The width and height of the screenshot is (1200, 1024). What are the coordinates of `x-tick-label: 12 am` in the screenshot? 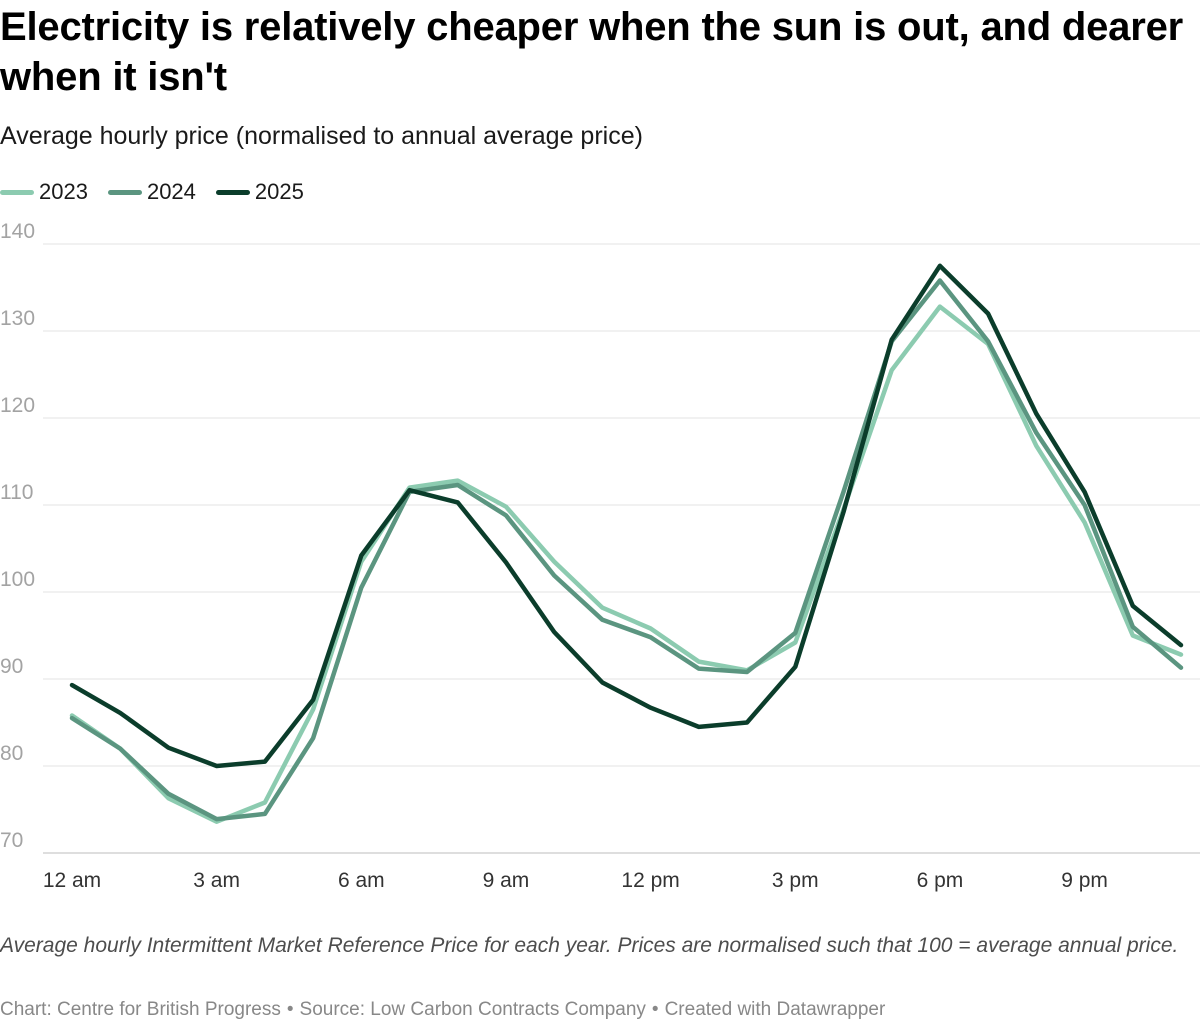 It's located at (72, 880).